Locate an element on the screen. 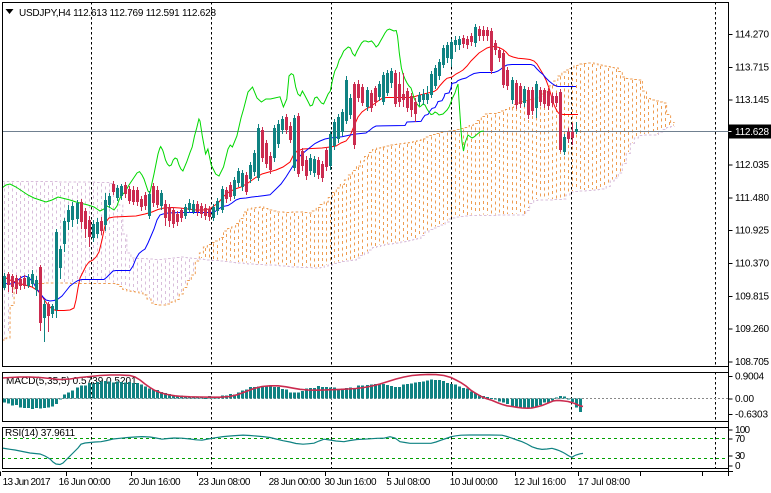 Image resolution: width=771 pixels, height=493 pixels. svg-text: 70 is located at coordinates (740, 439).